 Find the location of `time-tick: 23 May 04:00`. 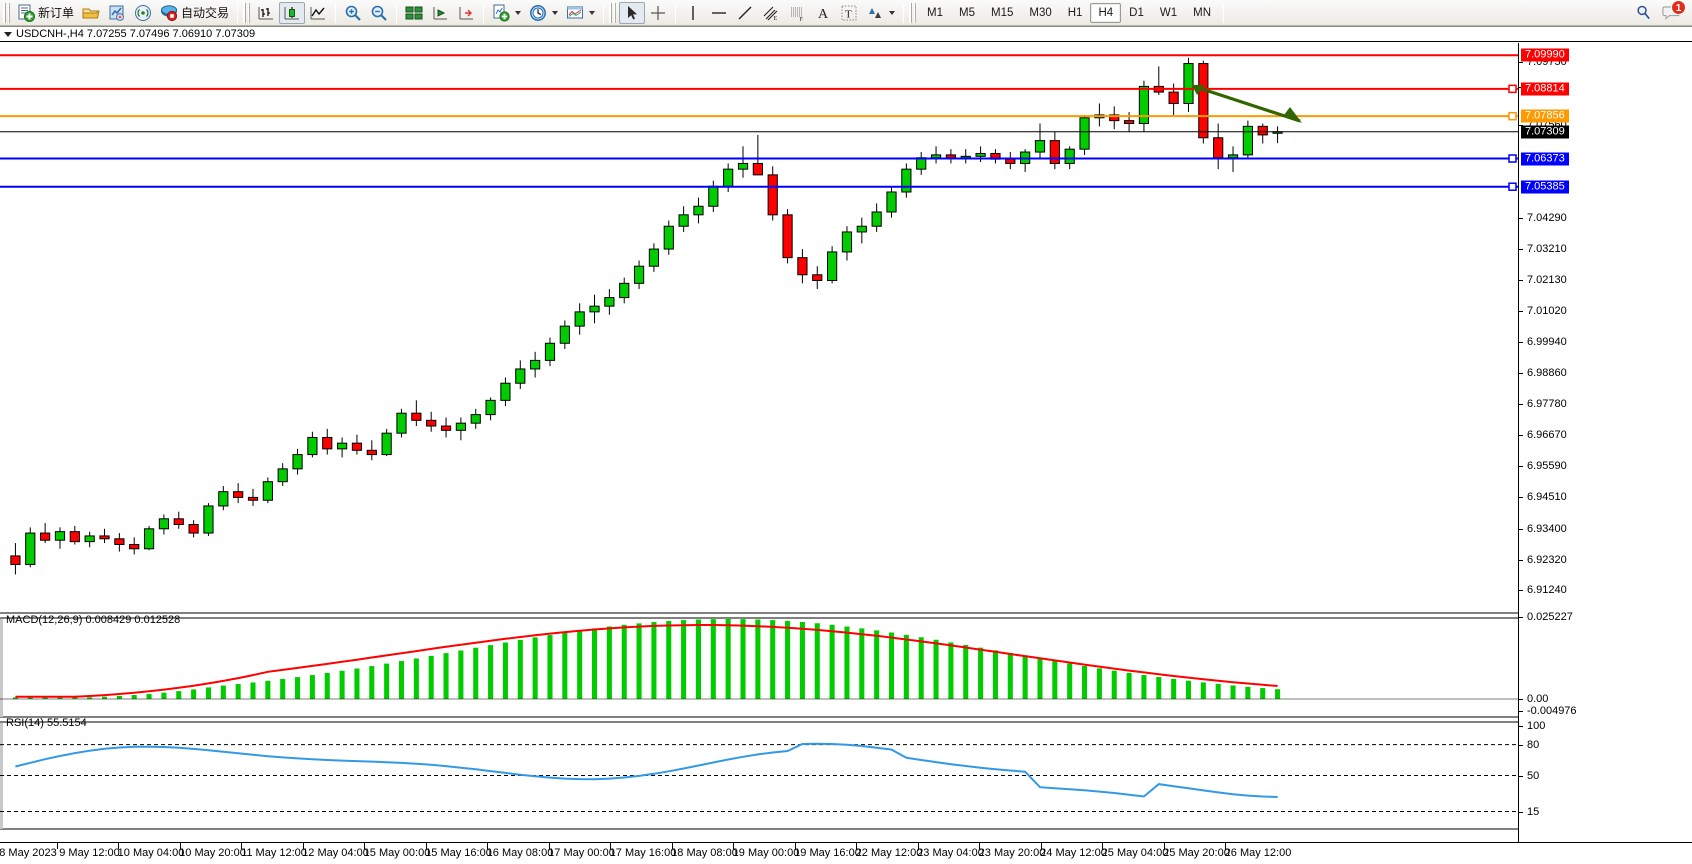

time-tick: 23 May 04:00 is located at coordinates (950, 853).